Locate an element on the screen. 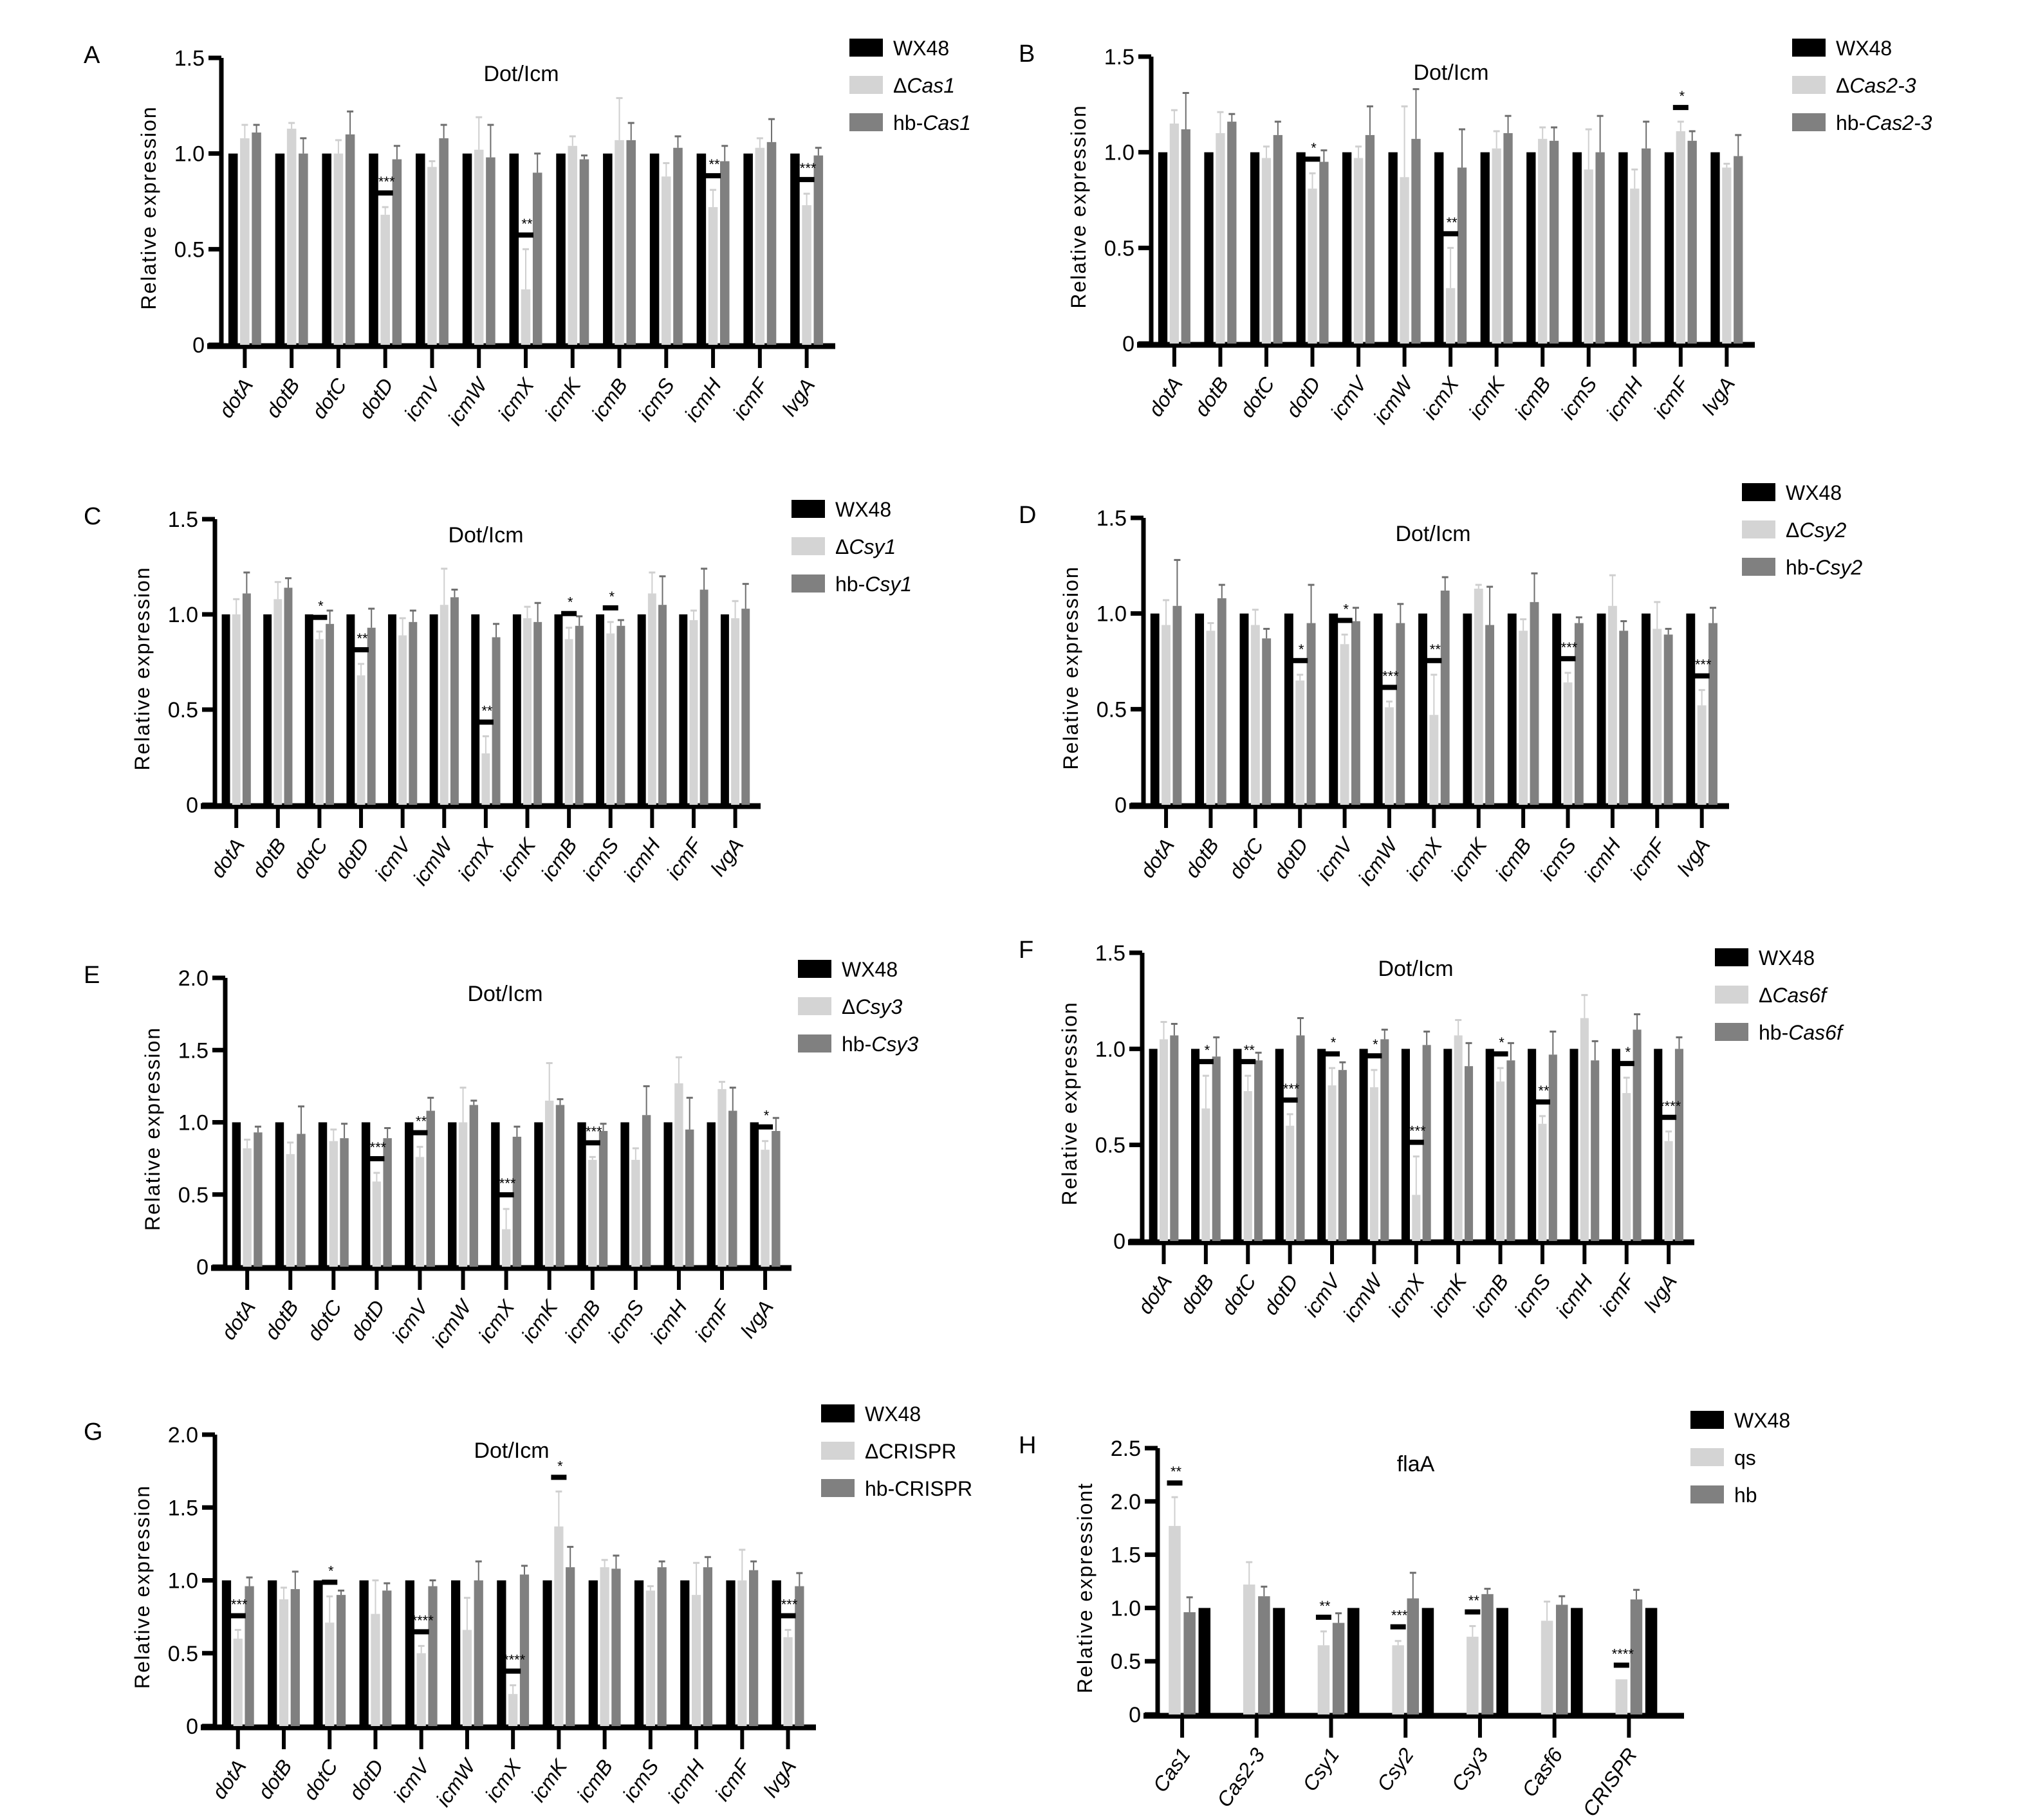 The height and width of the screenshot is (1820, 2027). legend-label-prefix: hb- is located at coordinates (850, 584).